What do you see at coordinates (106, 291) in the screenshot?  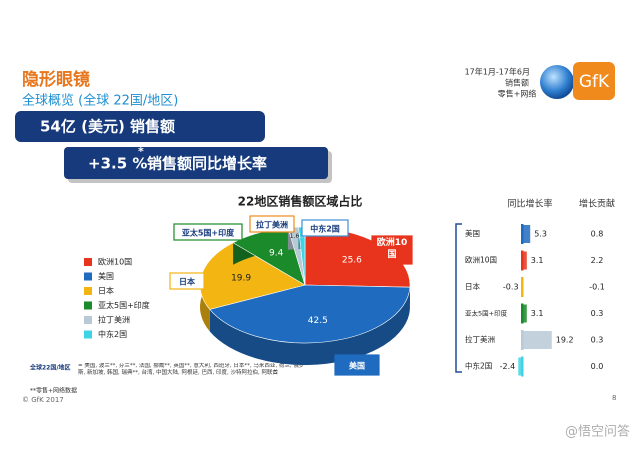 I see `legend-label: 日本` at bounding box center [106, 291].